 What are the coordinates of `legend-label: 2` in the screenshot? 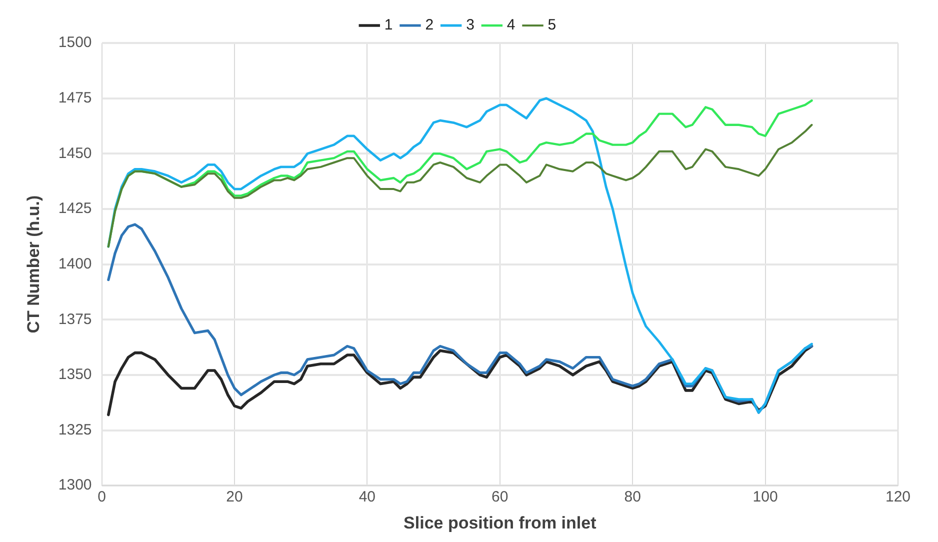 It's located at (429, 25).